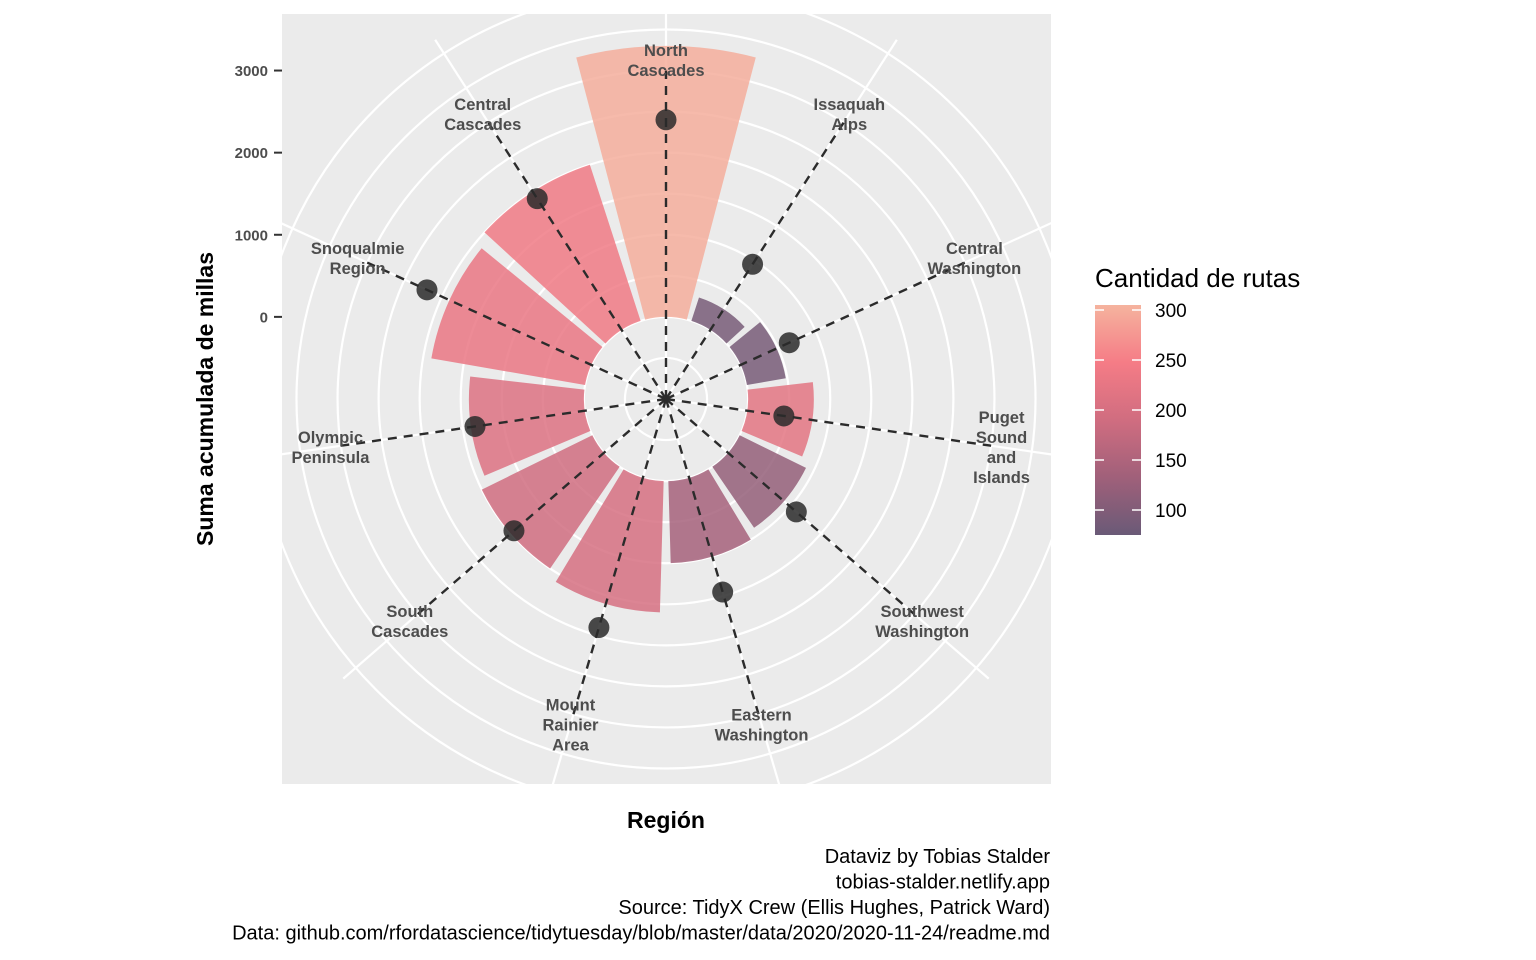  Describe the element at coordinates (666, 51) in the screenshot. I see `category-label-line: North` at that location.